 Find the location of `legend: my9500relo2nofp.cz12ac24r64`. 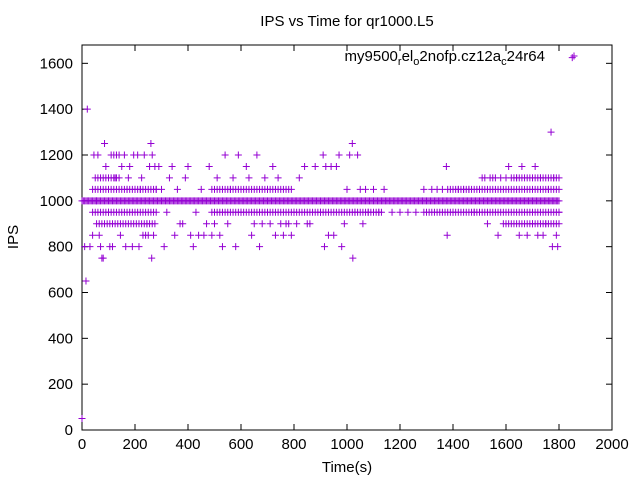

legend: my9500relo2nofp.cz12ac24r64 is located at coordinates (461, 58).